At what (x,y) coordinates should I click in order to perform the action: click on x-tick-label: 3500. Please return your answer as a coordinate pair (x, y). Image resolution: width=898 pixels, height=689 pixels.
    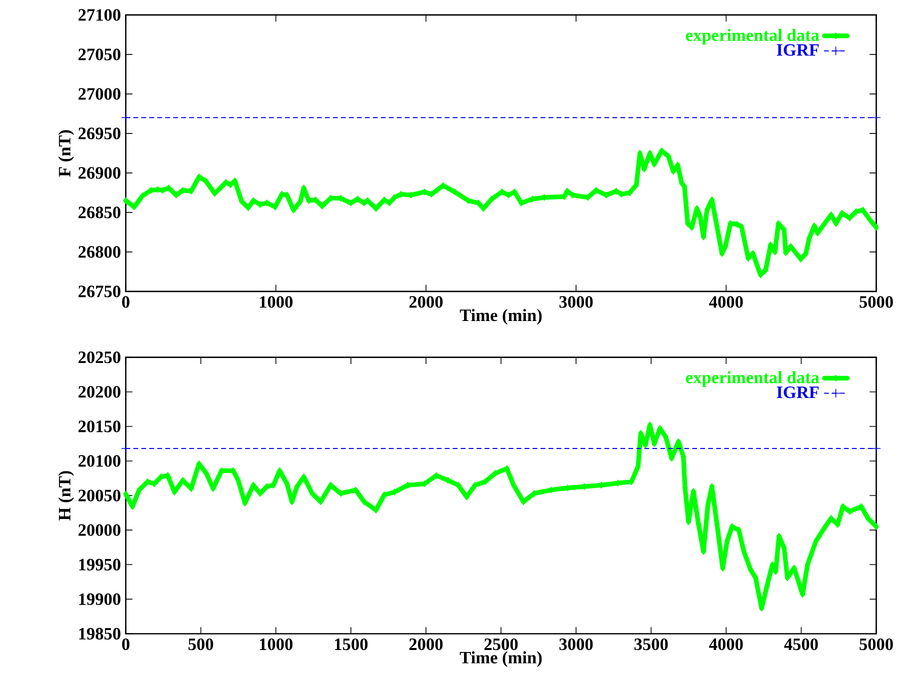
    Looking at the image, I should click on (651, 644).